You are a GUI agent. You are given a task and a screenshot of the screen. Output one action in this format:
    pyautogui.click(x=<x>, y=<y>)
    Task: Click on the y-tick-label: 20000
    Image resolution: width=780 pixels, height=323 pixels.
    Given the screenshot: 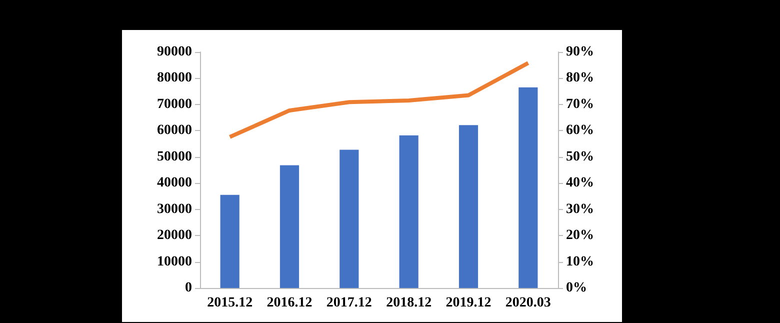 What is the action you would take?
    pyautogui.click(x=174, y=236)
    